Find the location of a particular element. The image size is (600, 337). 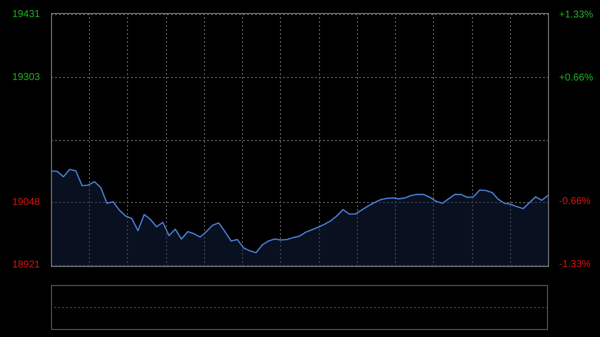

y-tick-label: 19303 is located at coordinates (26, 77).